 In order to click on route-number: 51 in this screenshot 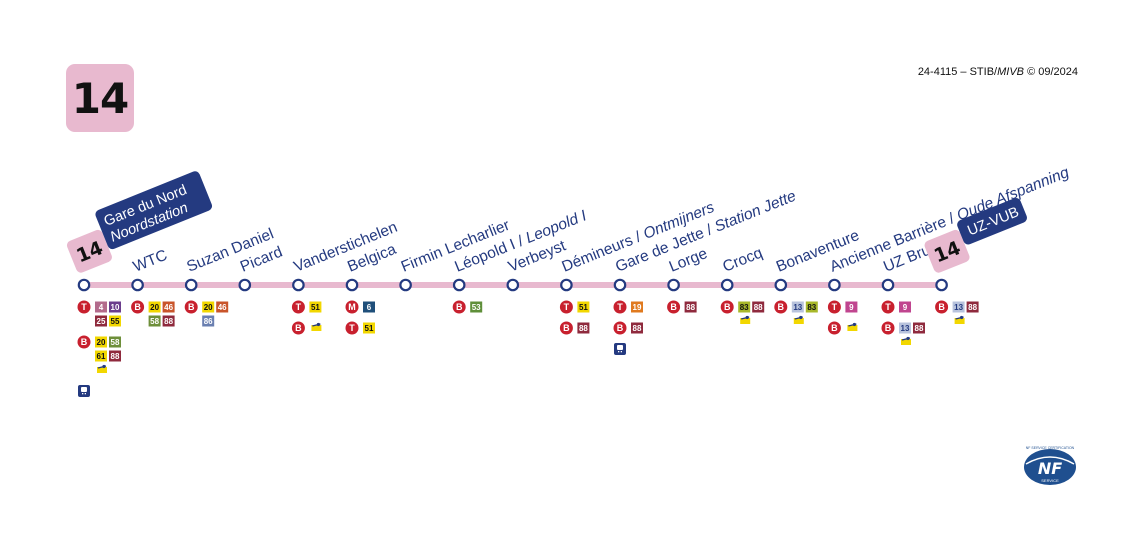, I will do `click(583, 307)`.